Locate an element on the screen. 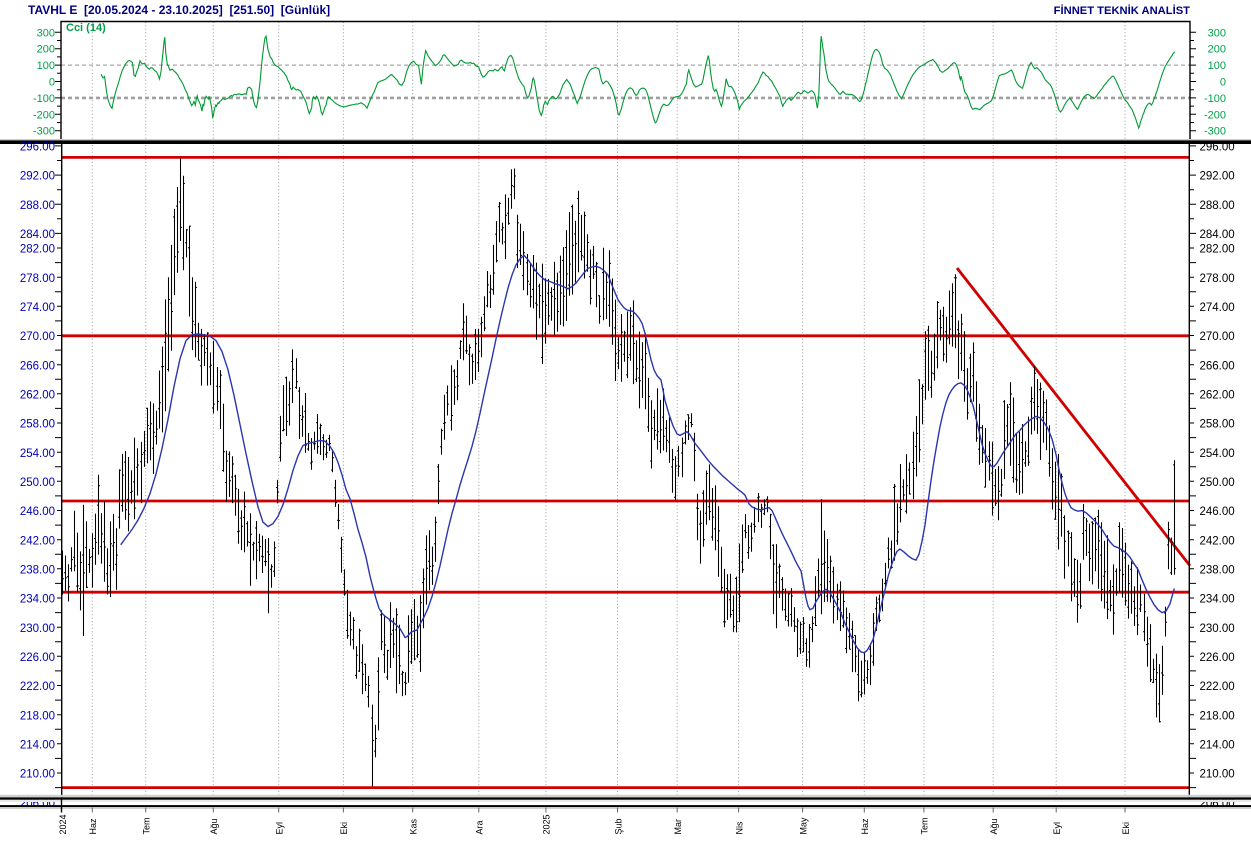 This screenshot has height=841, width=1251. svg-text: 2024 is located at coordinates (63, 824).